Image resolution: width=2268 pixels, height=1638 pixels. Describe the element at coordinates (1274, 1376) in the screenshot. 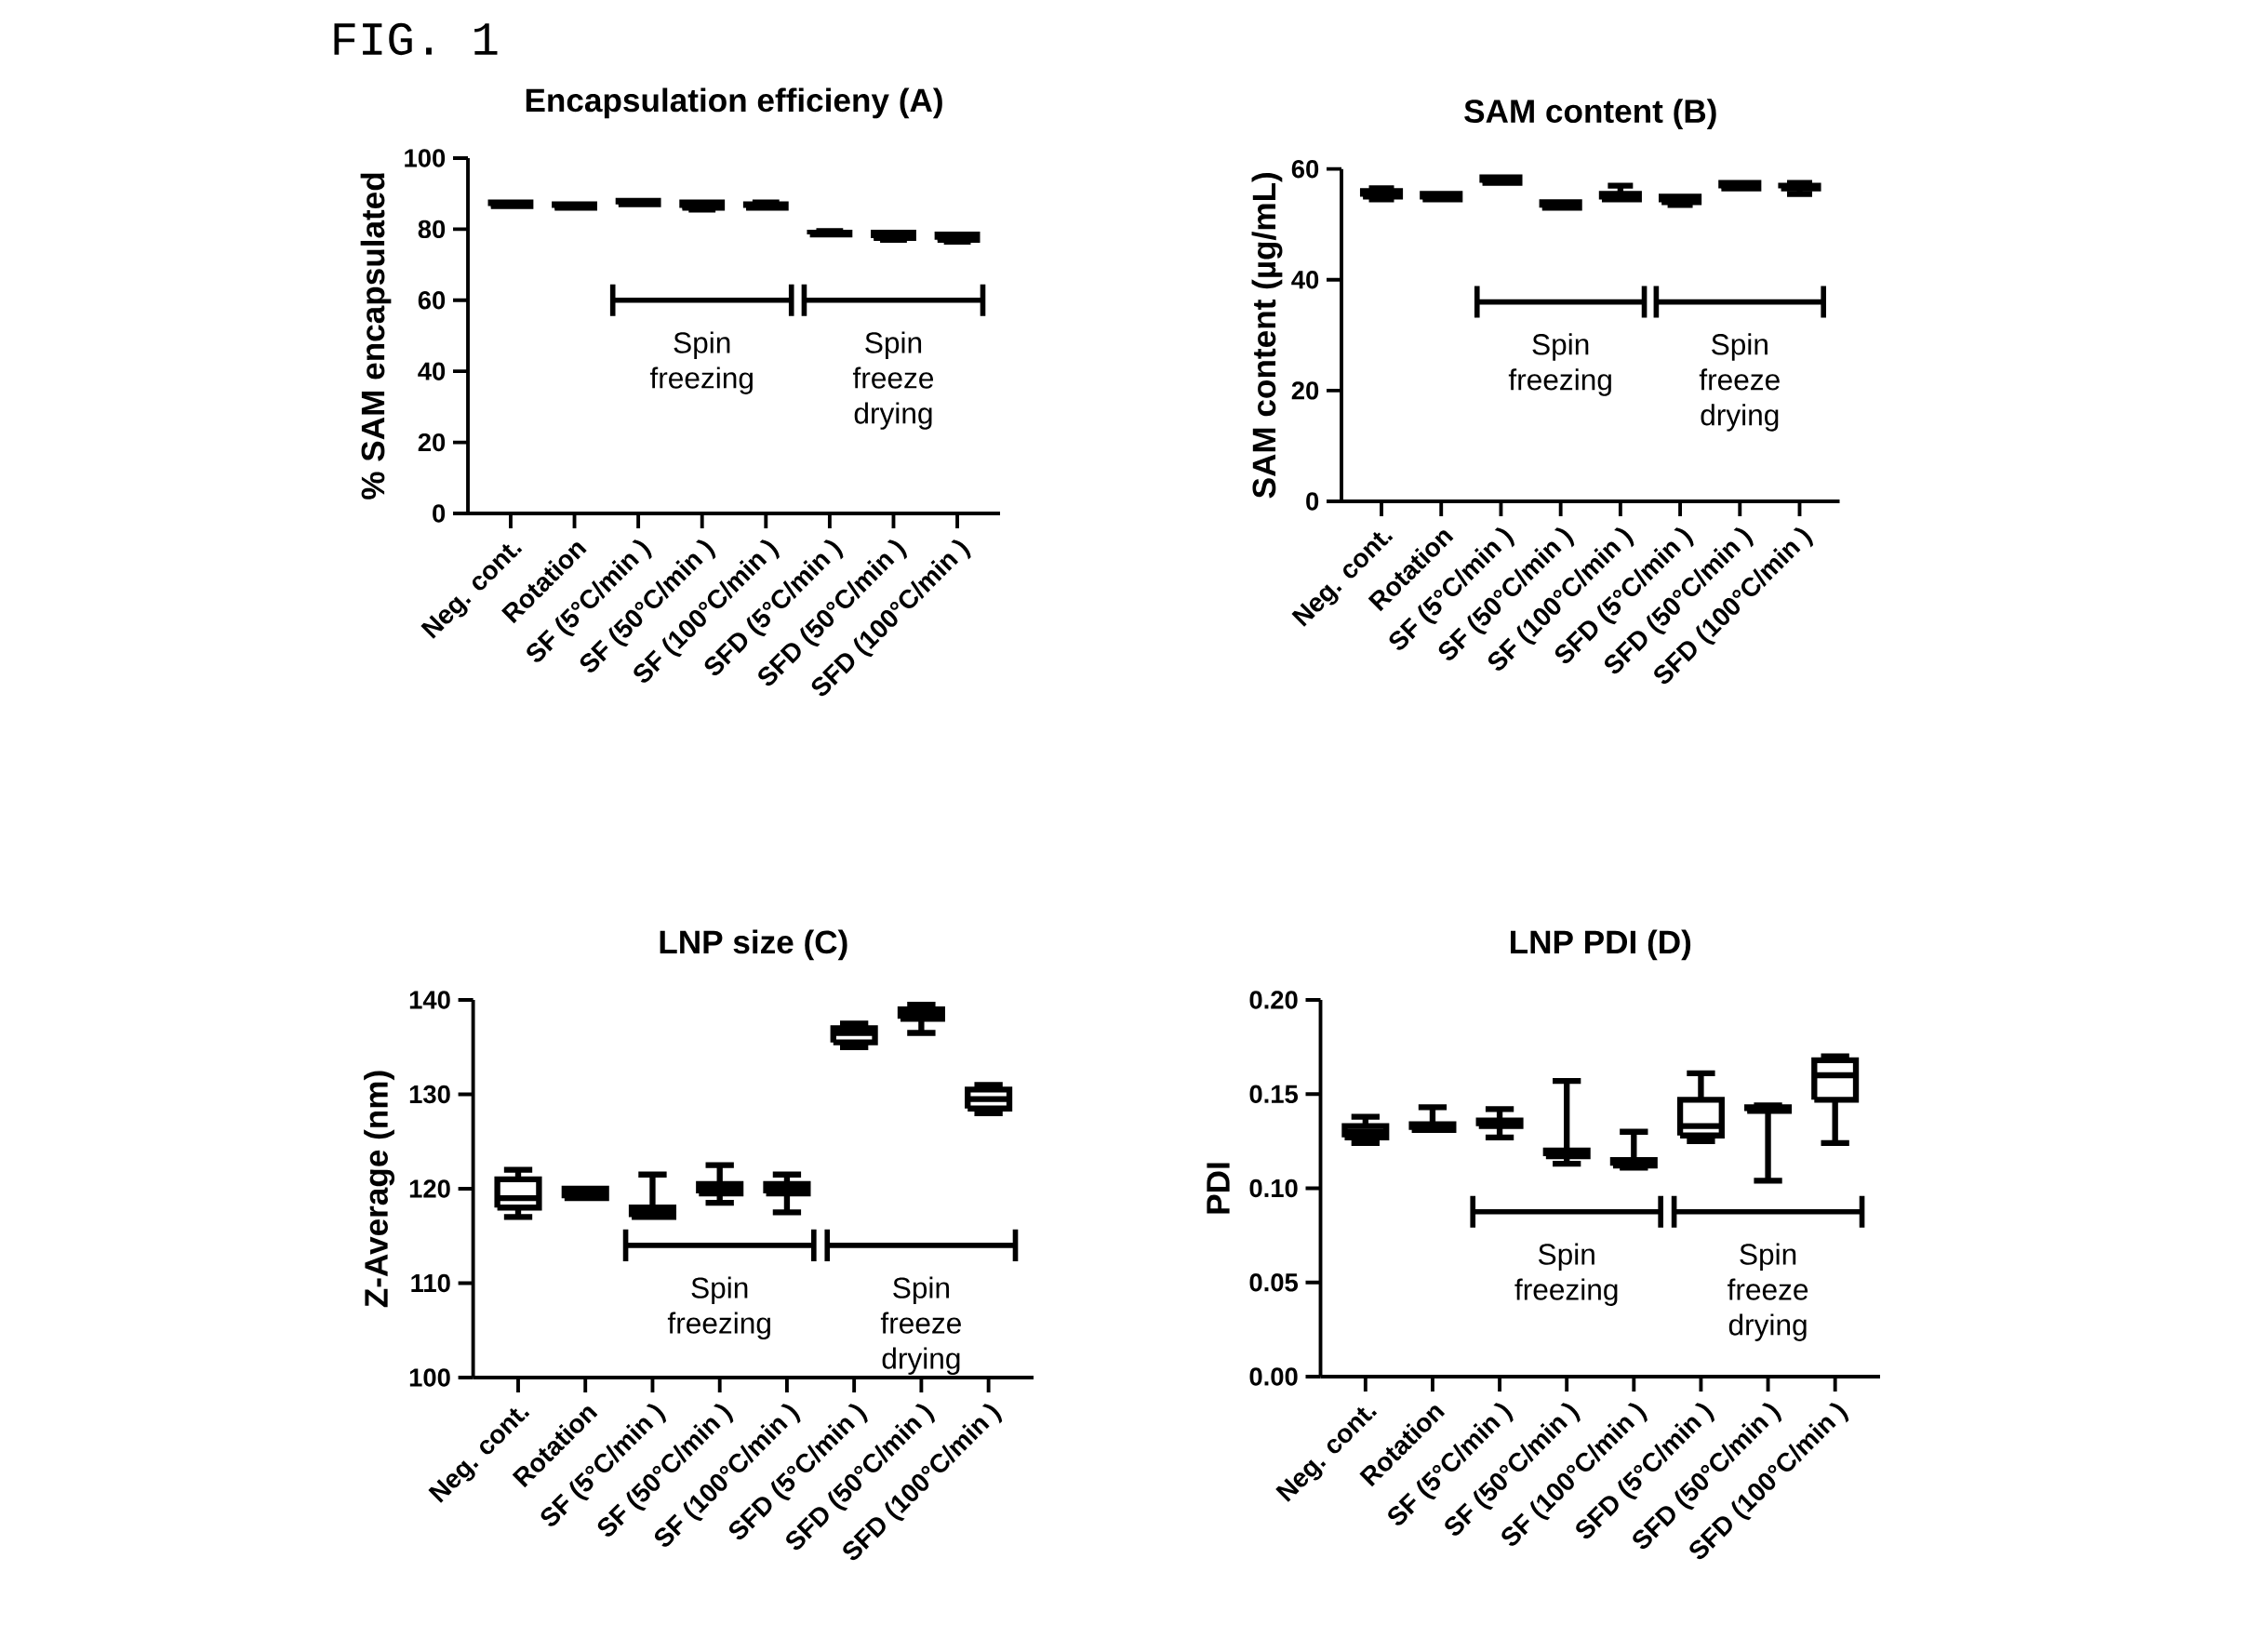

I see `y-tick-label: 0.00` at that location.